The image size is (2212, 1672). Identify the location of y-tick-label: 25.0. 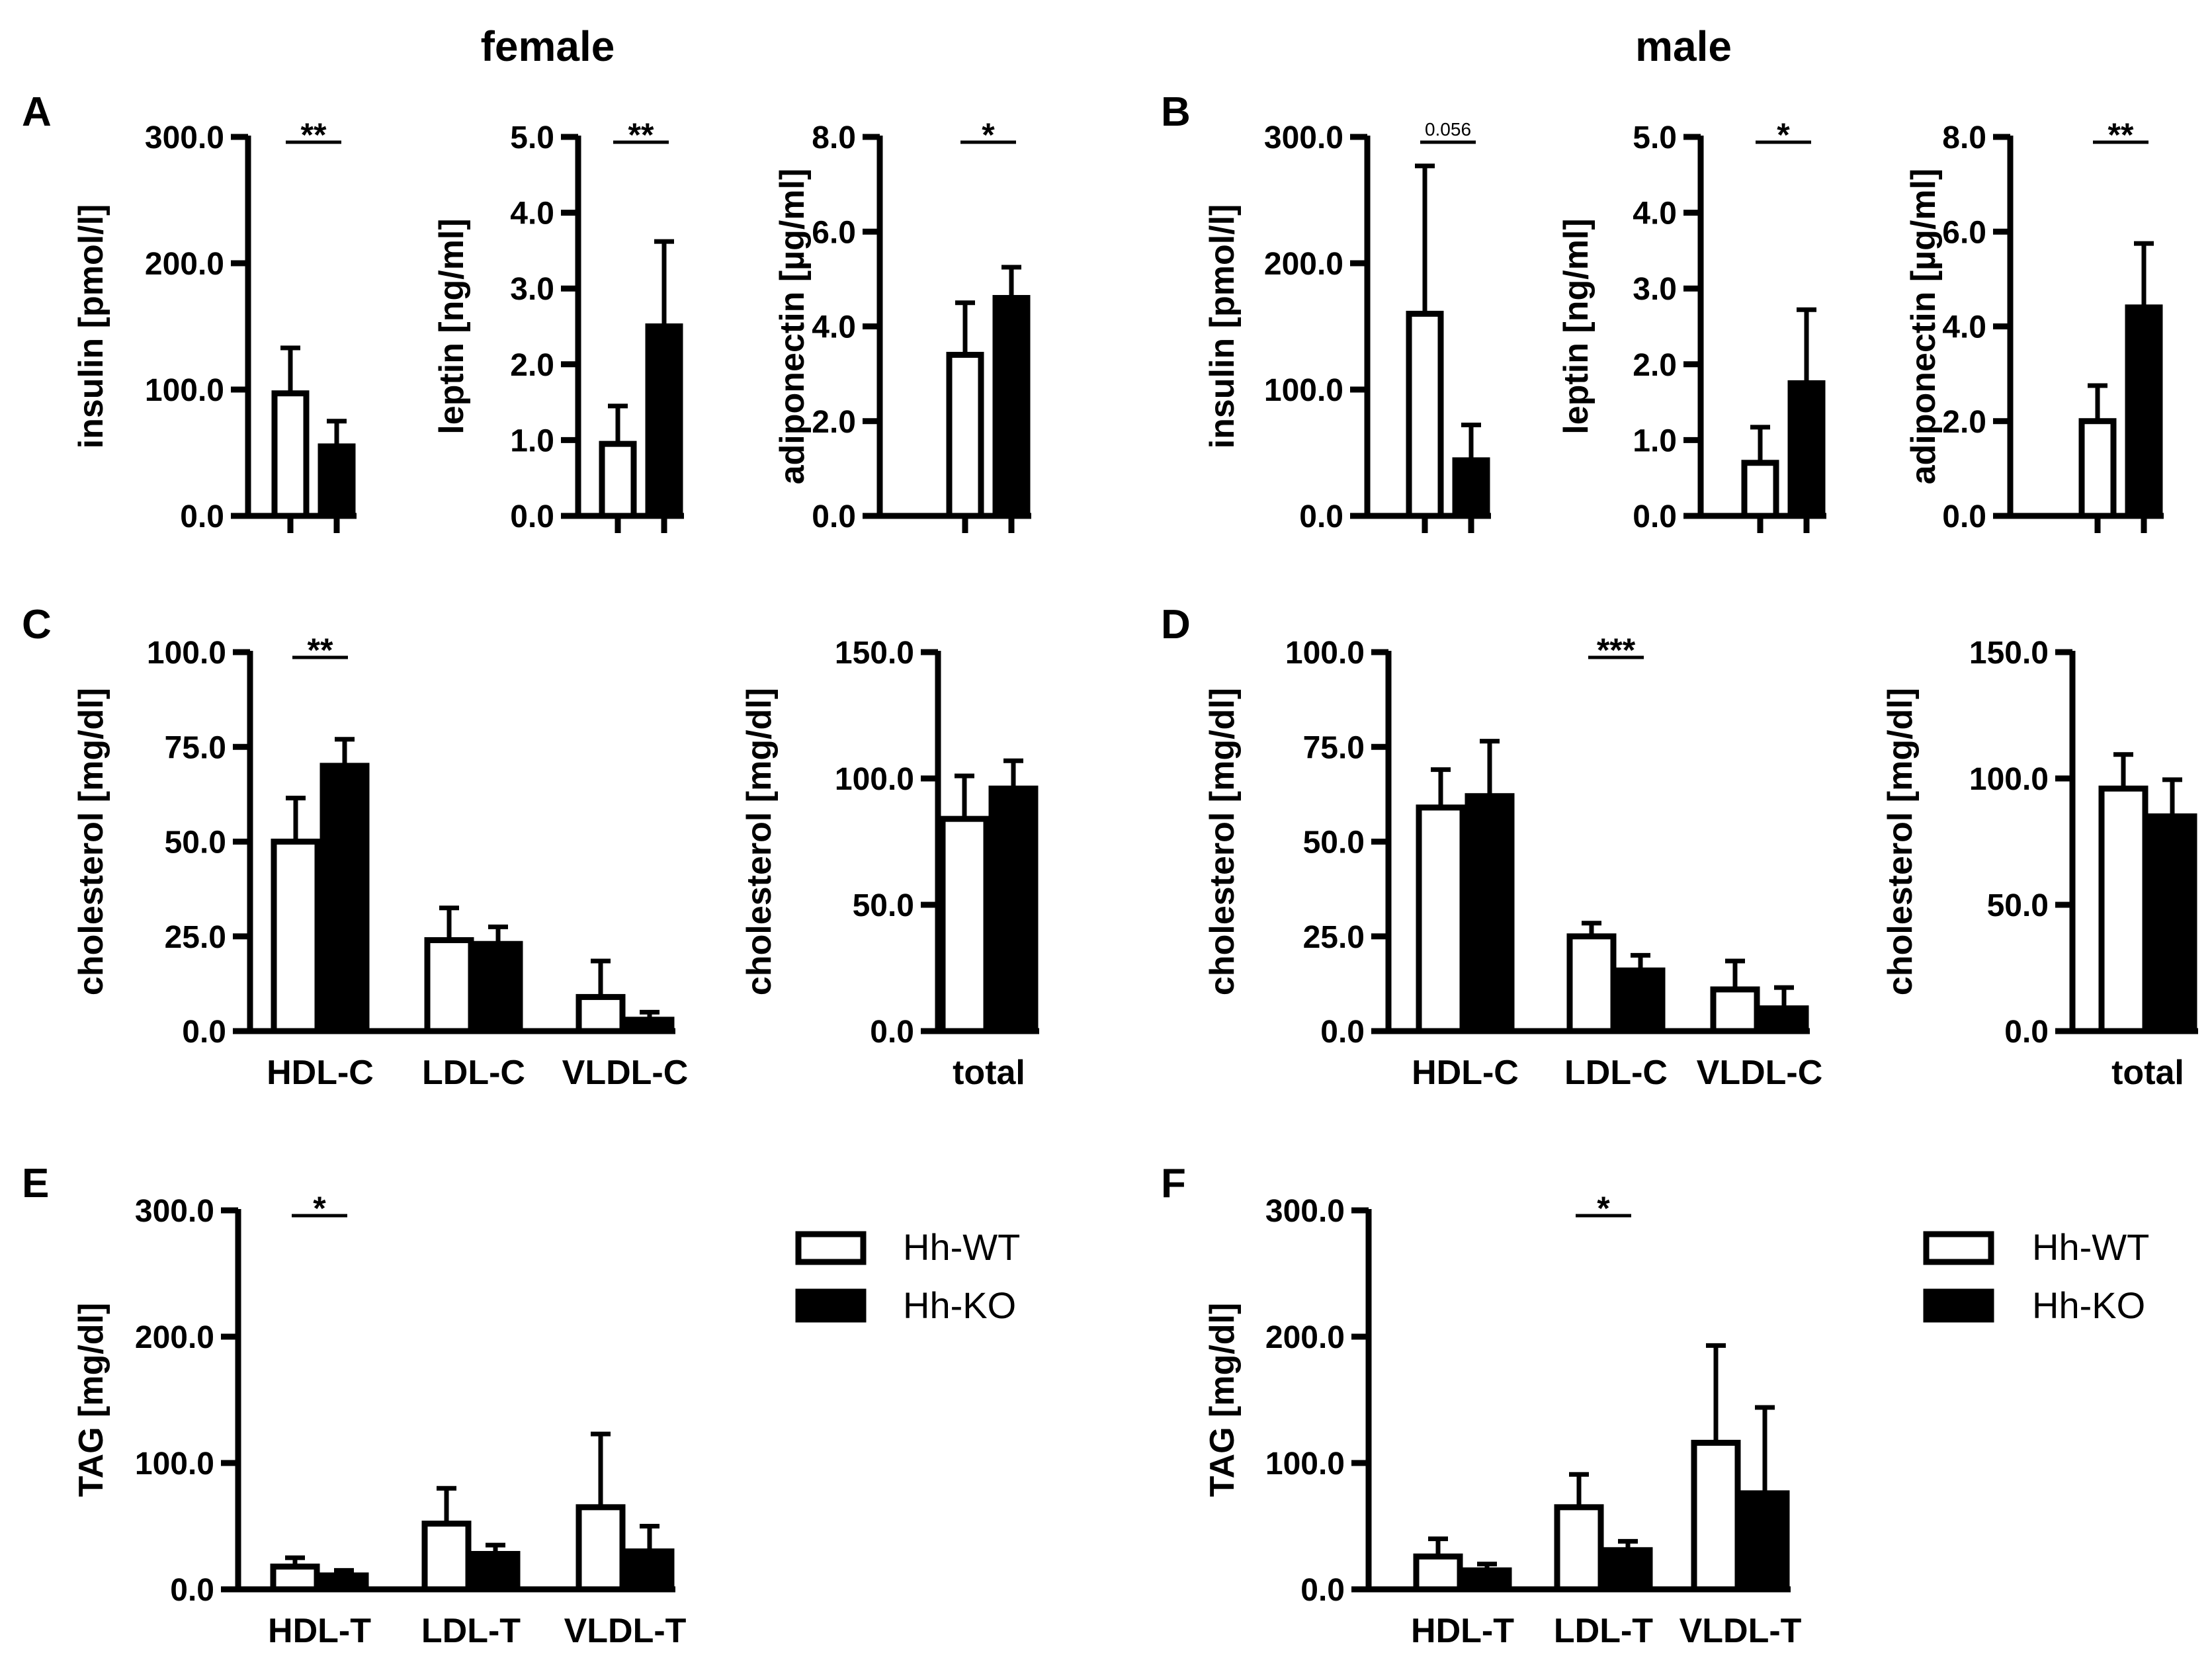
(1334, 937).